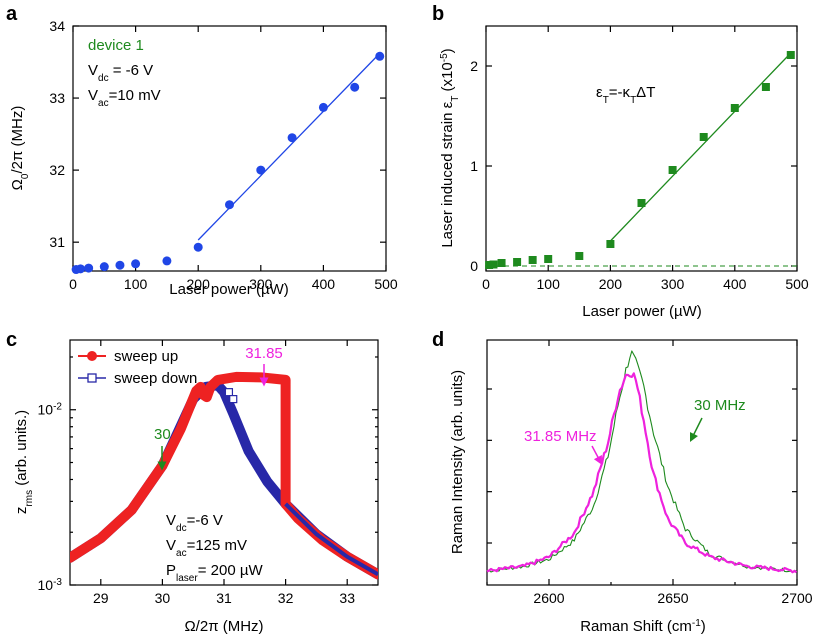  Describe the element at coordinates (797, 284) in the screenshot. I see `panel-b-xtick-label: 500` at that location.